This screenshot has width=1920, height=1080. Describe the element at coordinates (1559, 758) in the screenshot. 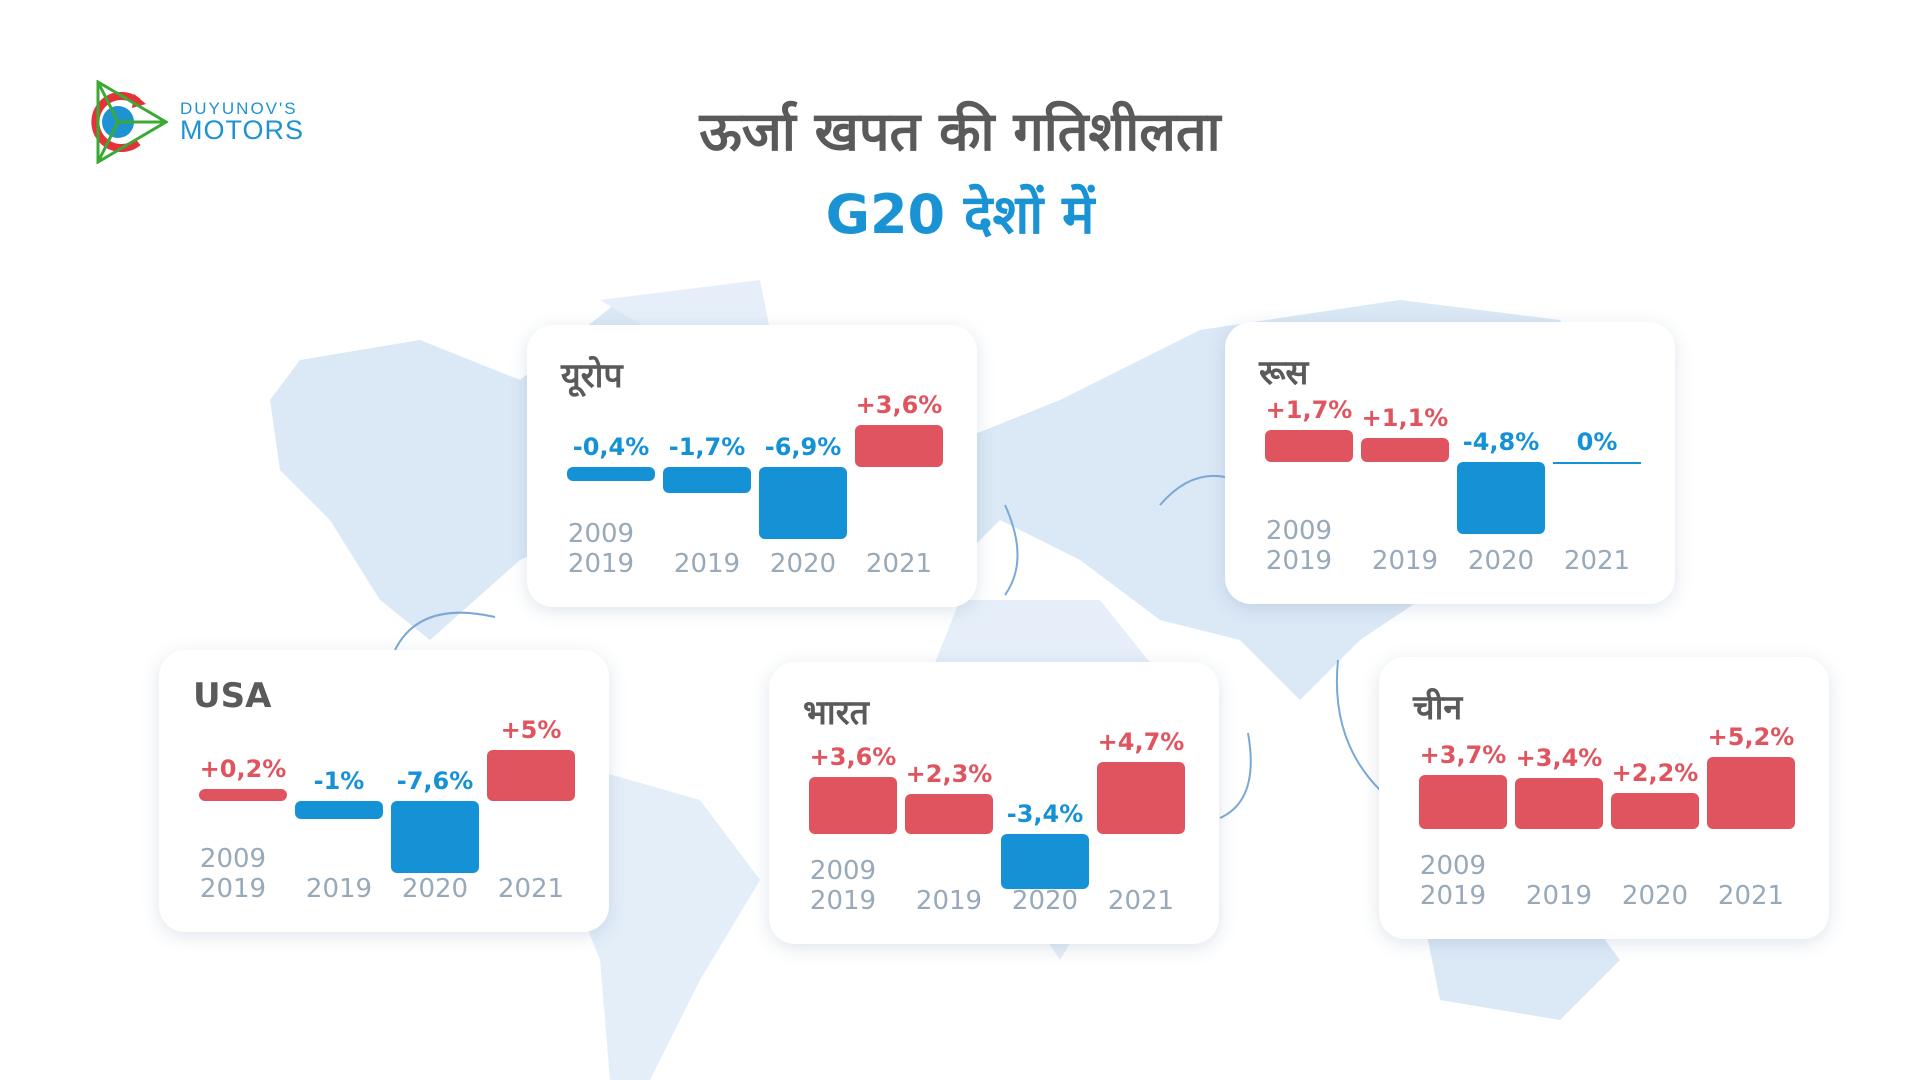

I see `data-label: +3,4%` at that location.